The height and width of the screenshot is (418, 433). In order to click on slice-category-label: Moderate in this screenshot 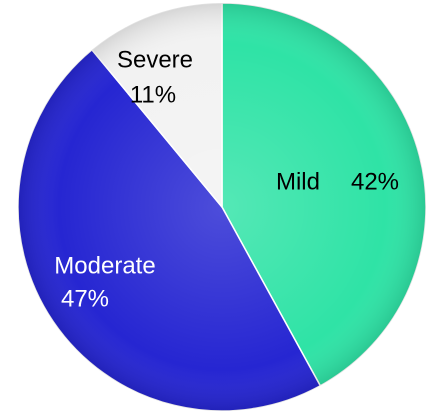, I will do `click(104, 265)`.